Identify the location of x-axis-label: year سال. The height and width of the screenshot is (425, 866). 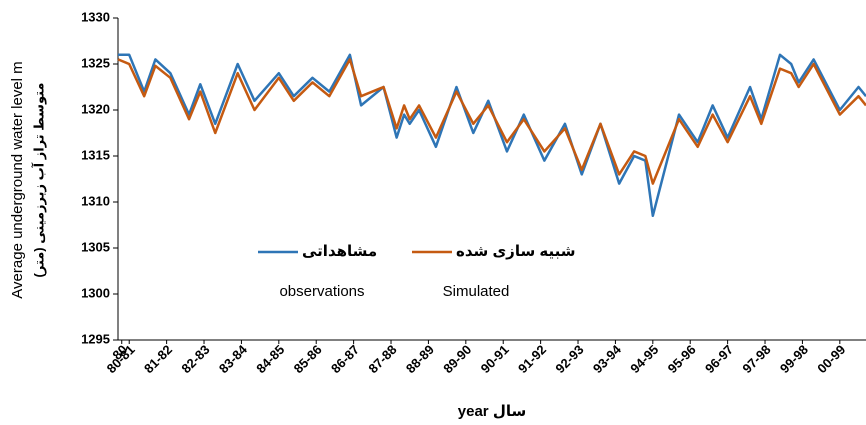
(492, 411).